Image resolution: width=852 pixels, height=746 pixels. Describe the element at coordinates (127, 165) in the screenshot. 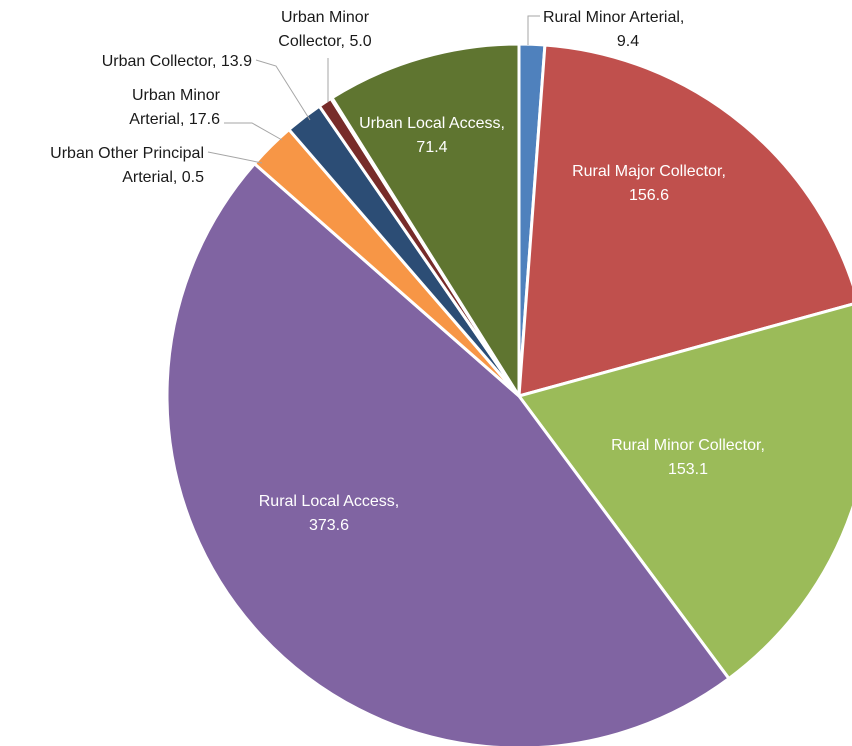

I see `slice-data-label: Urban Other Principal Arterial, 0.5` at that location.